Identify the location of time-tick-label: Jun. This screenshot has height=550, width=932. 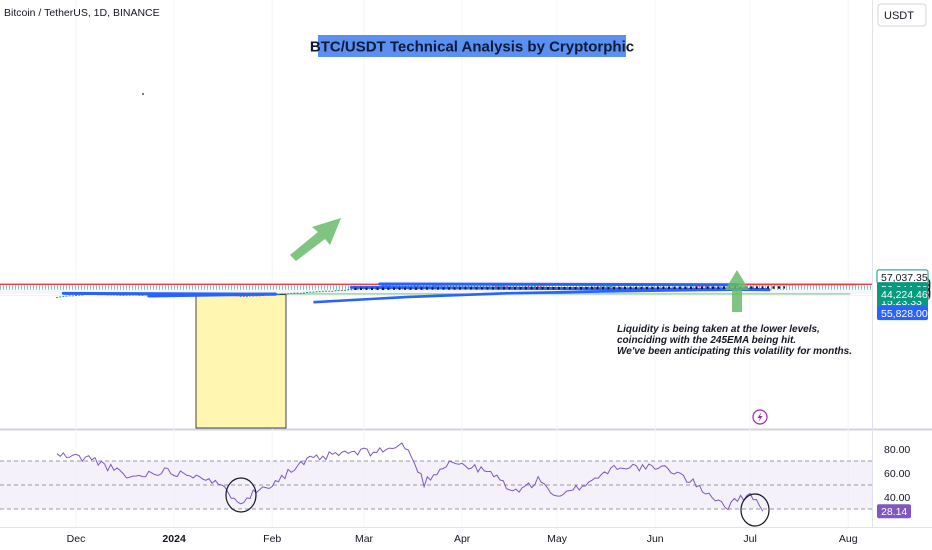
(655, 539).